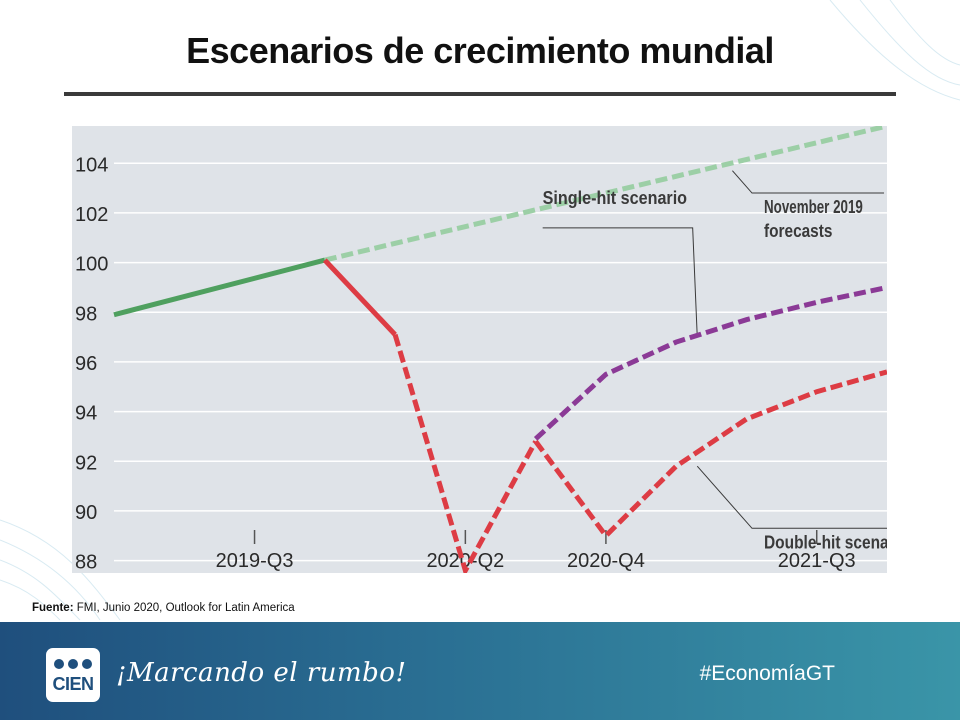 The width and height of the screenshot is (960, 720). I want to click on slogan: ¡Marcando el rumbo!, so click(261, 673).